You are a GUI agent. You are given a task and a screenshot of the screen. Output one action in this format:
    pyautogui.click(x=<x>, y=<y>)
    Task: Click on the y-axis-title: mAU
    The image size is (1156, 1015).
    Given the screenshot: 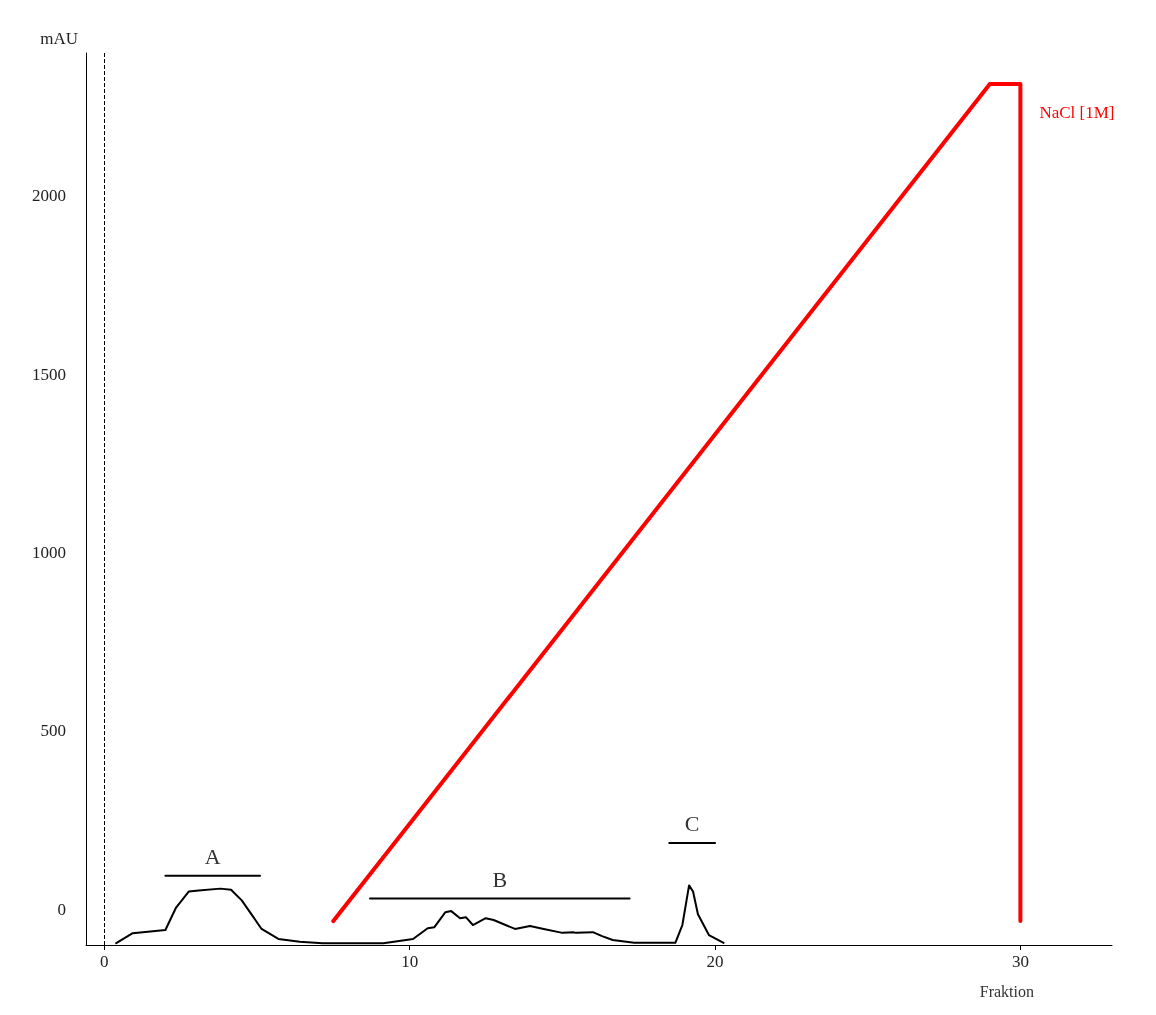 What is the action you would take?
    pyautogui.click(x=59, y=38)
    